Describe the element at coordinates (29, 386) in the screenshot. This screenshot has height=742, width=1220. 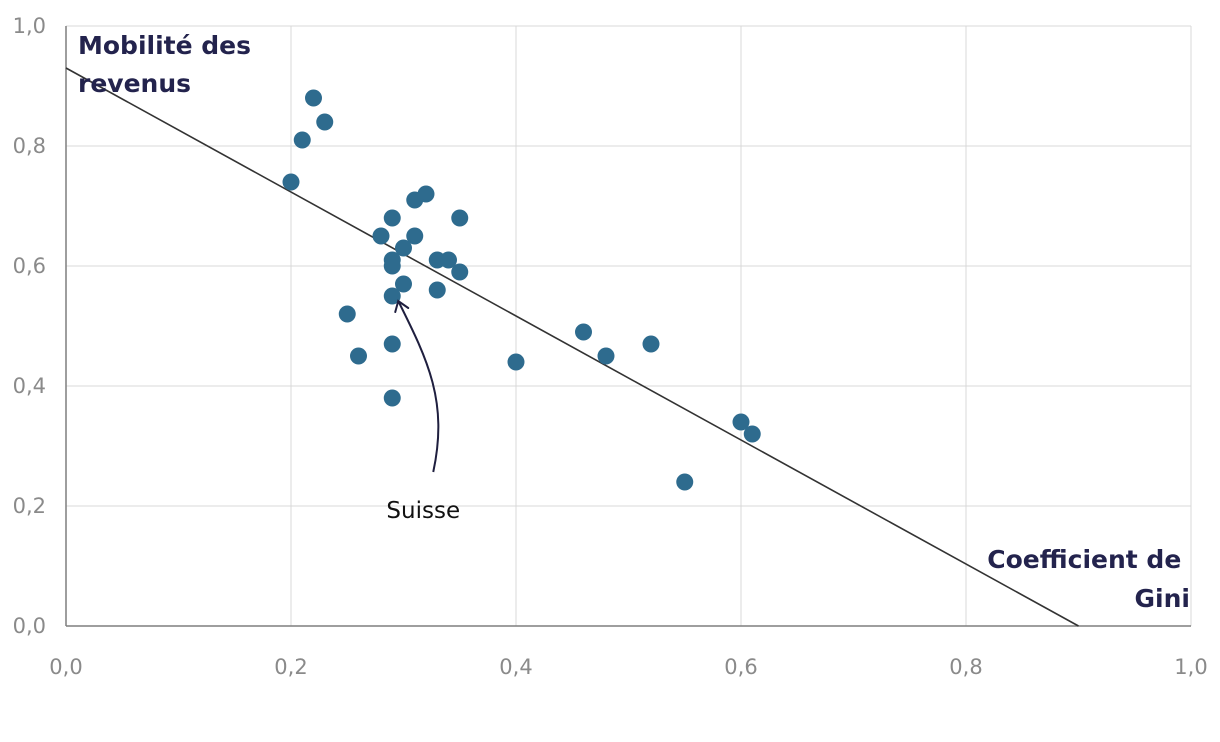
I see `y-tick-label: 0,4` at that location.